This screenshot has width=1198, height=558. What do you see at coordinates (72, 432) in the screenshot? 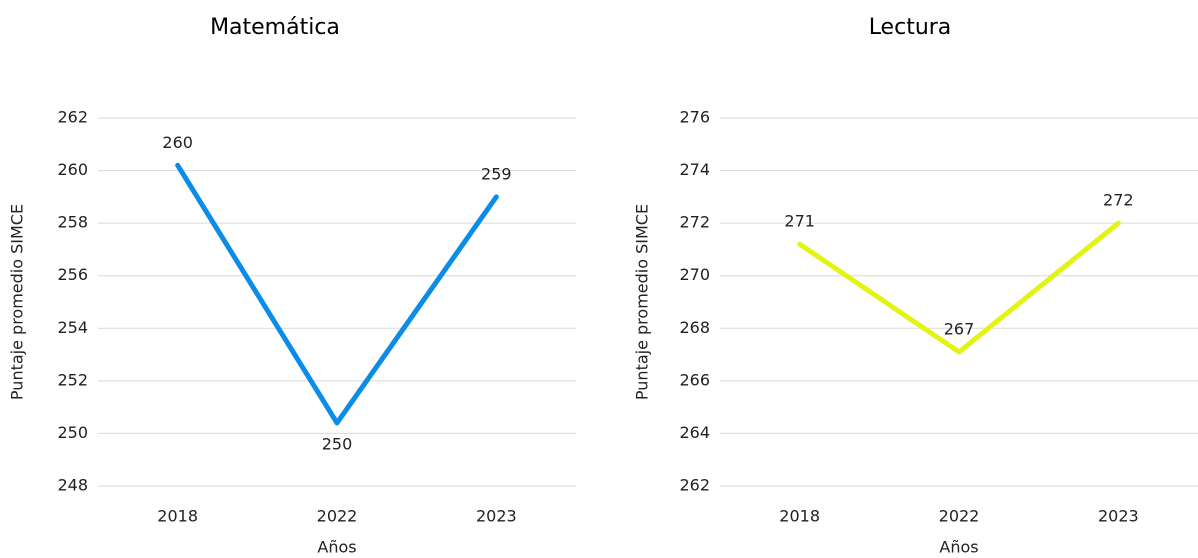
I see `y-tick-label: 250` at bounding box center [72, 432].